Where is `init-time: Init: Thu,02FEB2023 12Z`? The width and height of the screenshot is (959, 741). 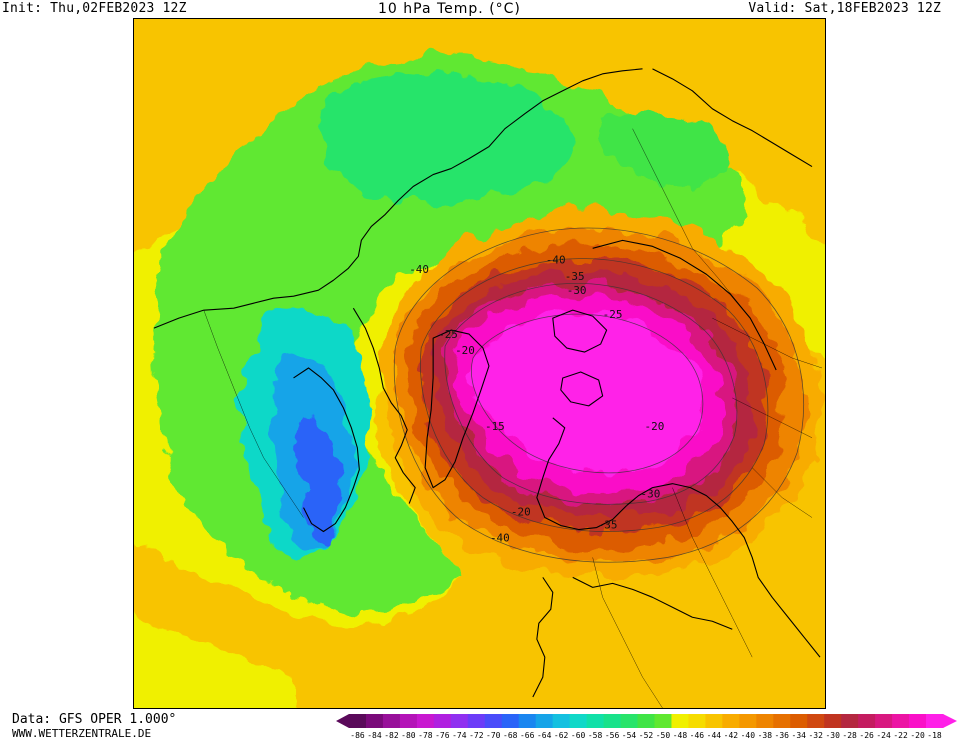 init-time: Init: Thu,02FEB2023 12Z is located at coordinates (94, 8).